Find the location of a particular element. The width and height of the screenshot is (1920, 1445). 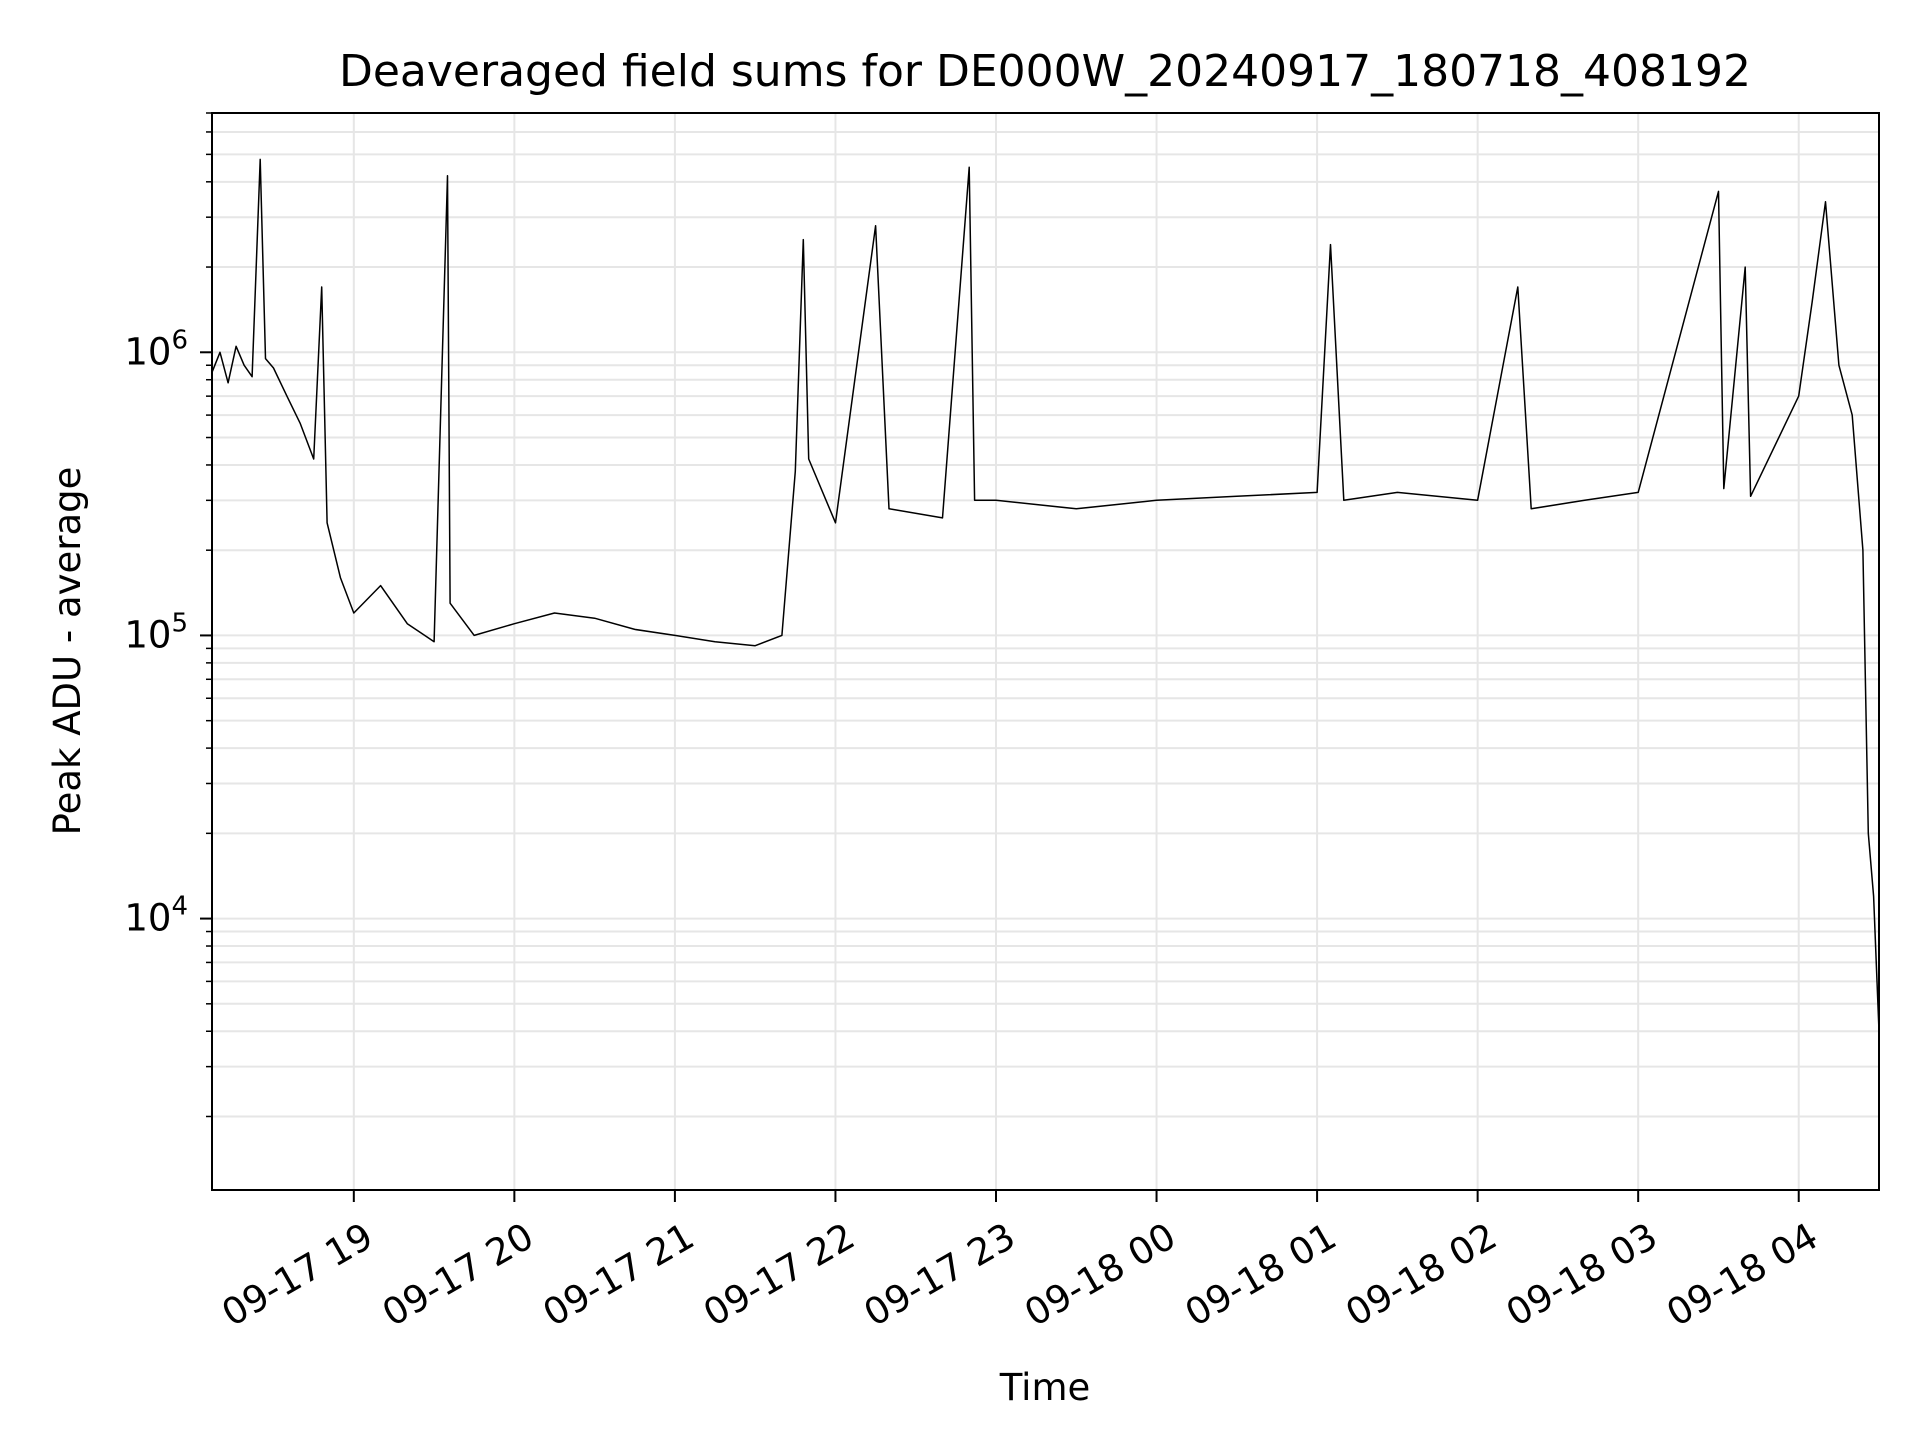

y-axis-label: Peak ADU - average is located at coordinates (67, 651).